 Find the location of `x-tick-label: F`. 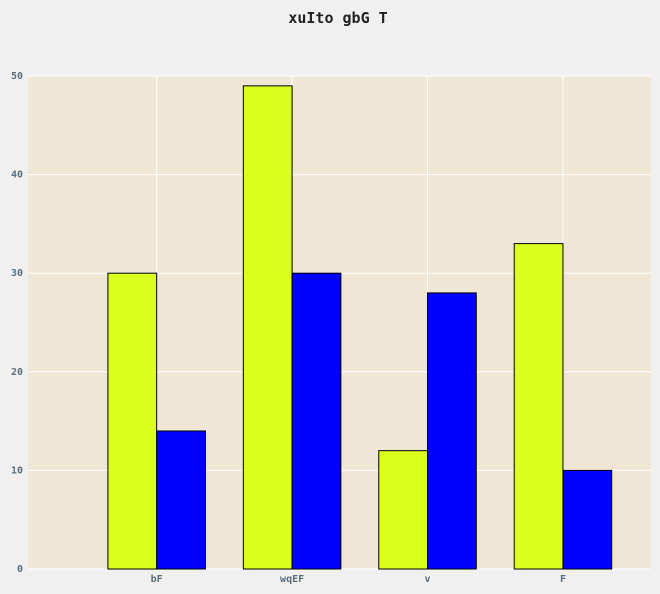

x-tick-label: F is located at coordinates (563, 579).